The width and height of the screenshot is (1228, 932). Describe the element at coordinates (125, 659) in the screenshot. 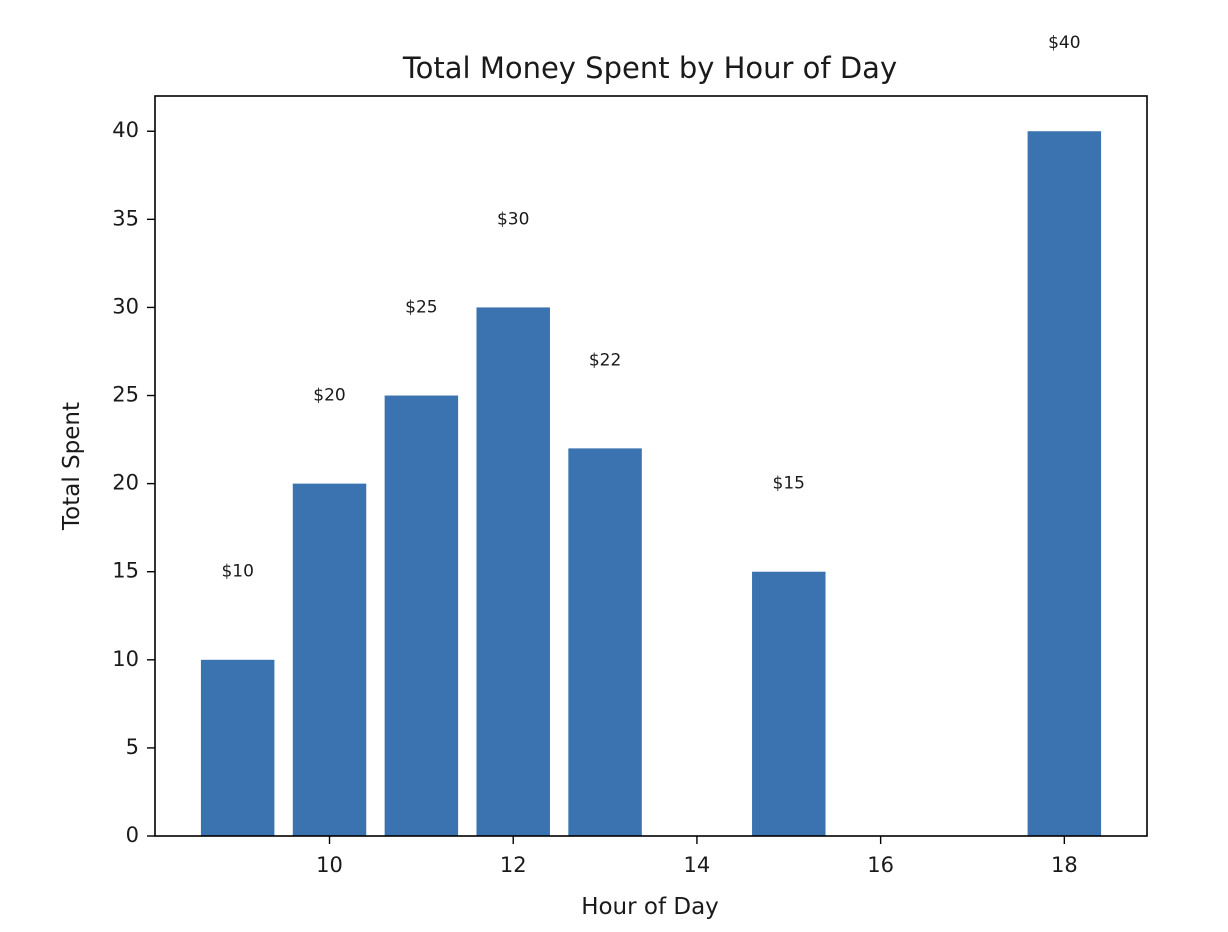

I see `y-tick-label: 10` at that location.